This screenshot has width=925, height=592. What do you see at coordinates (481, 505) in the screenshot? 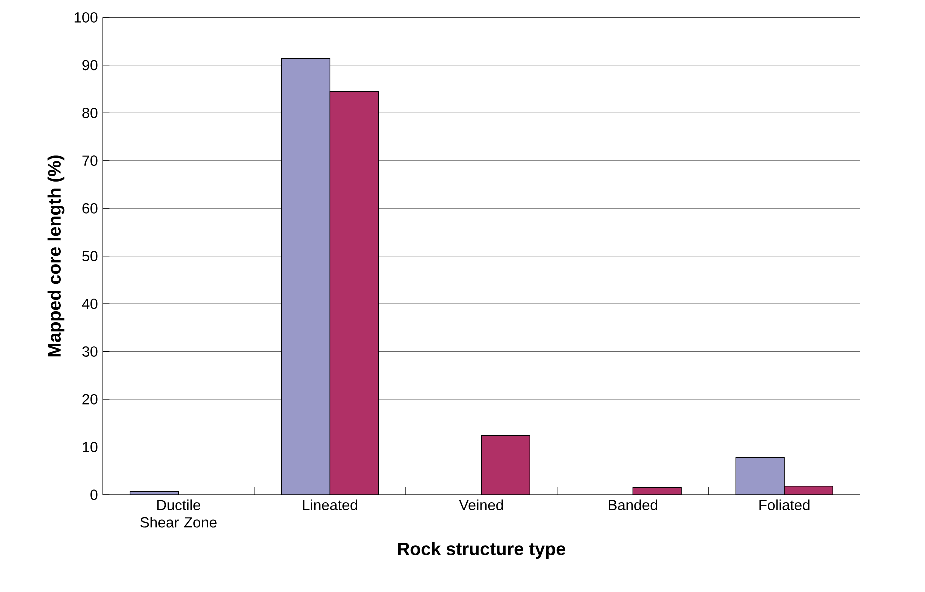
I see `x-tick-label: Veined` at bounding box center [481, 505].